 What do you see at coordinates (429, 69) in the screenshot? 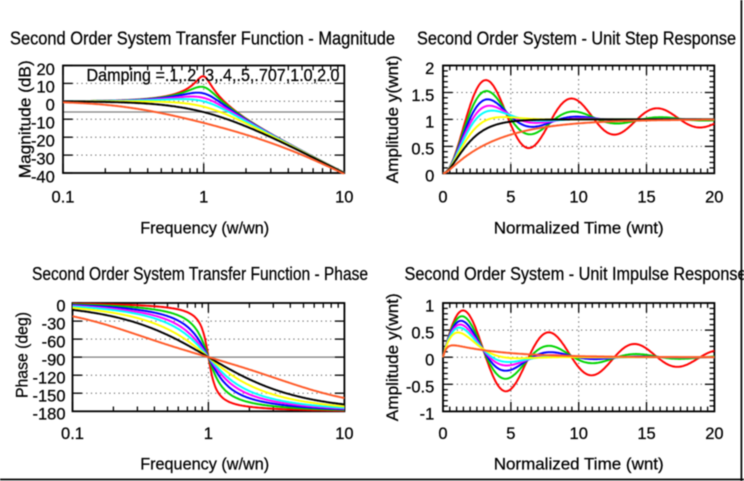
I see `svg-text: 2` at bounding box center [429, 69].